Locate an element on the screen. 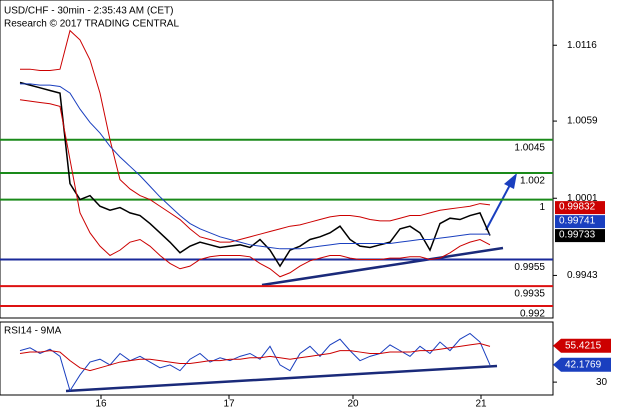 The image size is (627, 417). price-tag-label: 0.99733 is located at coordinates (577, 235).